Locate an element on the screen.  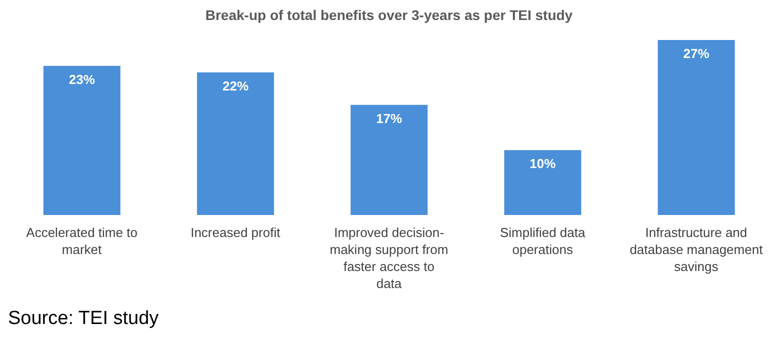
data-label: 17% is located at coordinates (389, 118).